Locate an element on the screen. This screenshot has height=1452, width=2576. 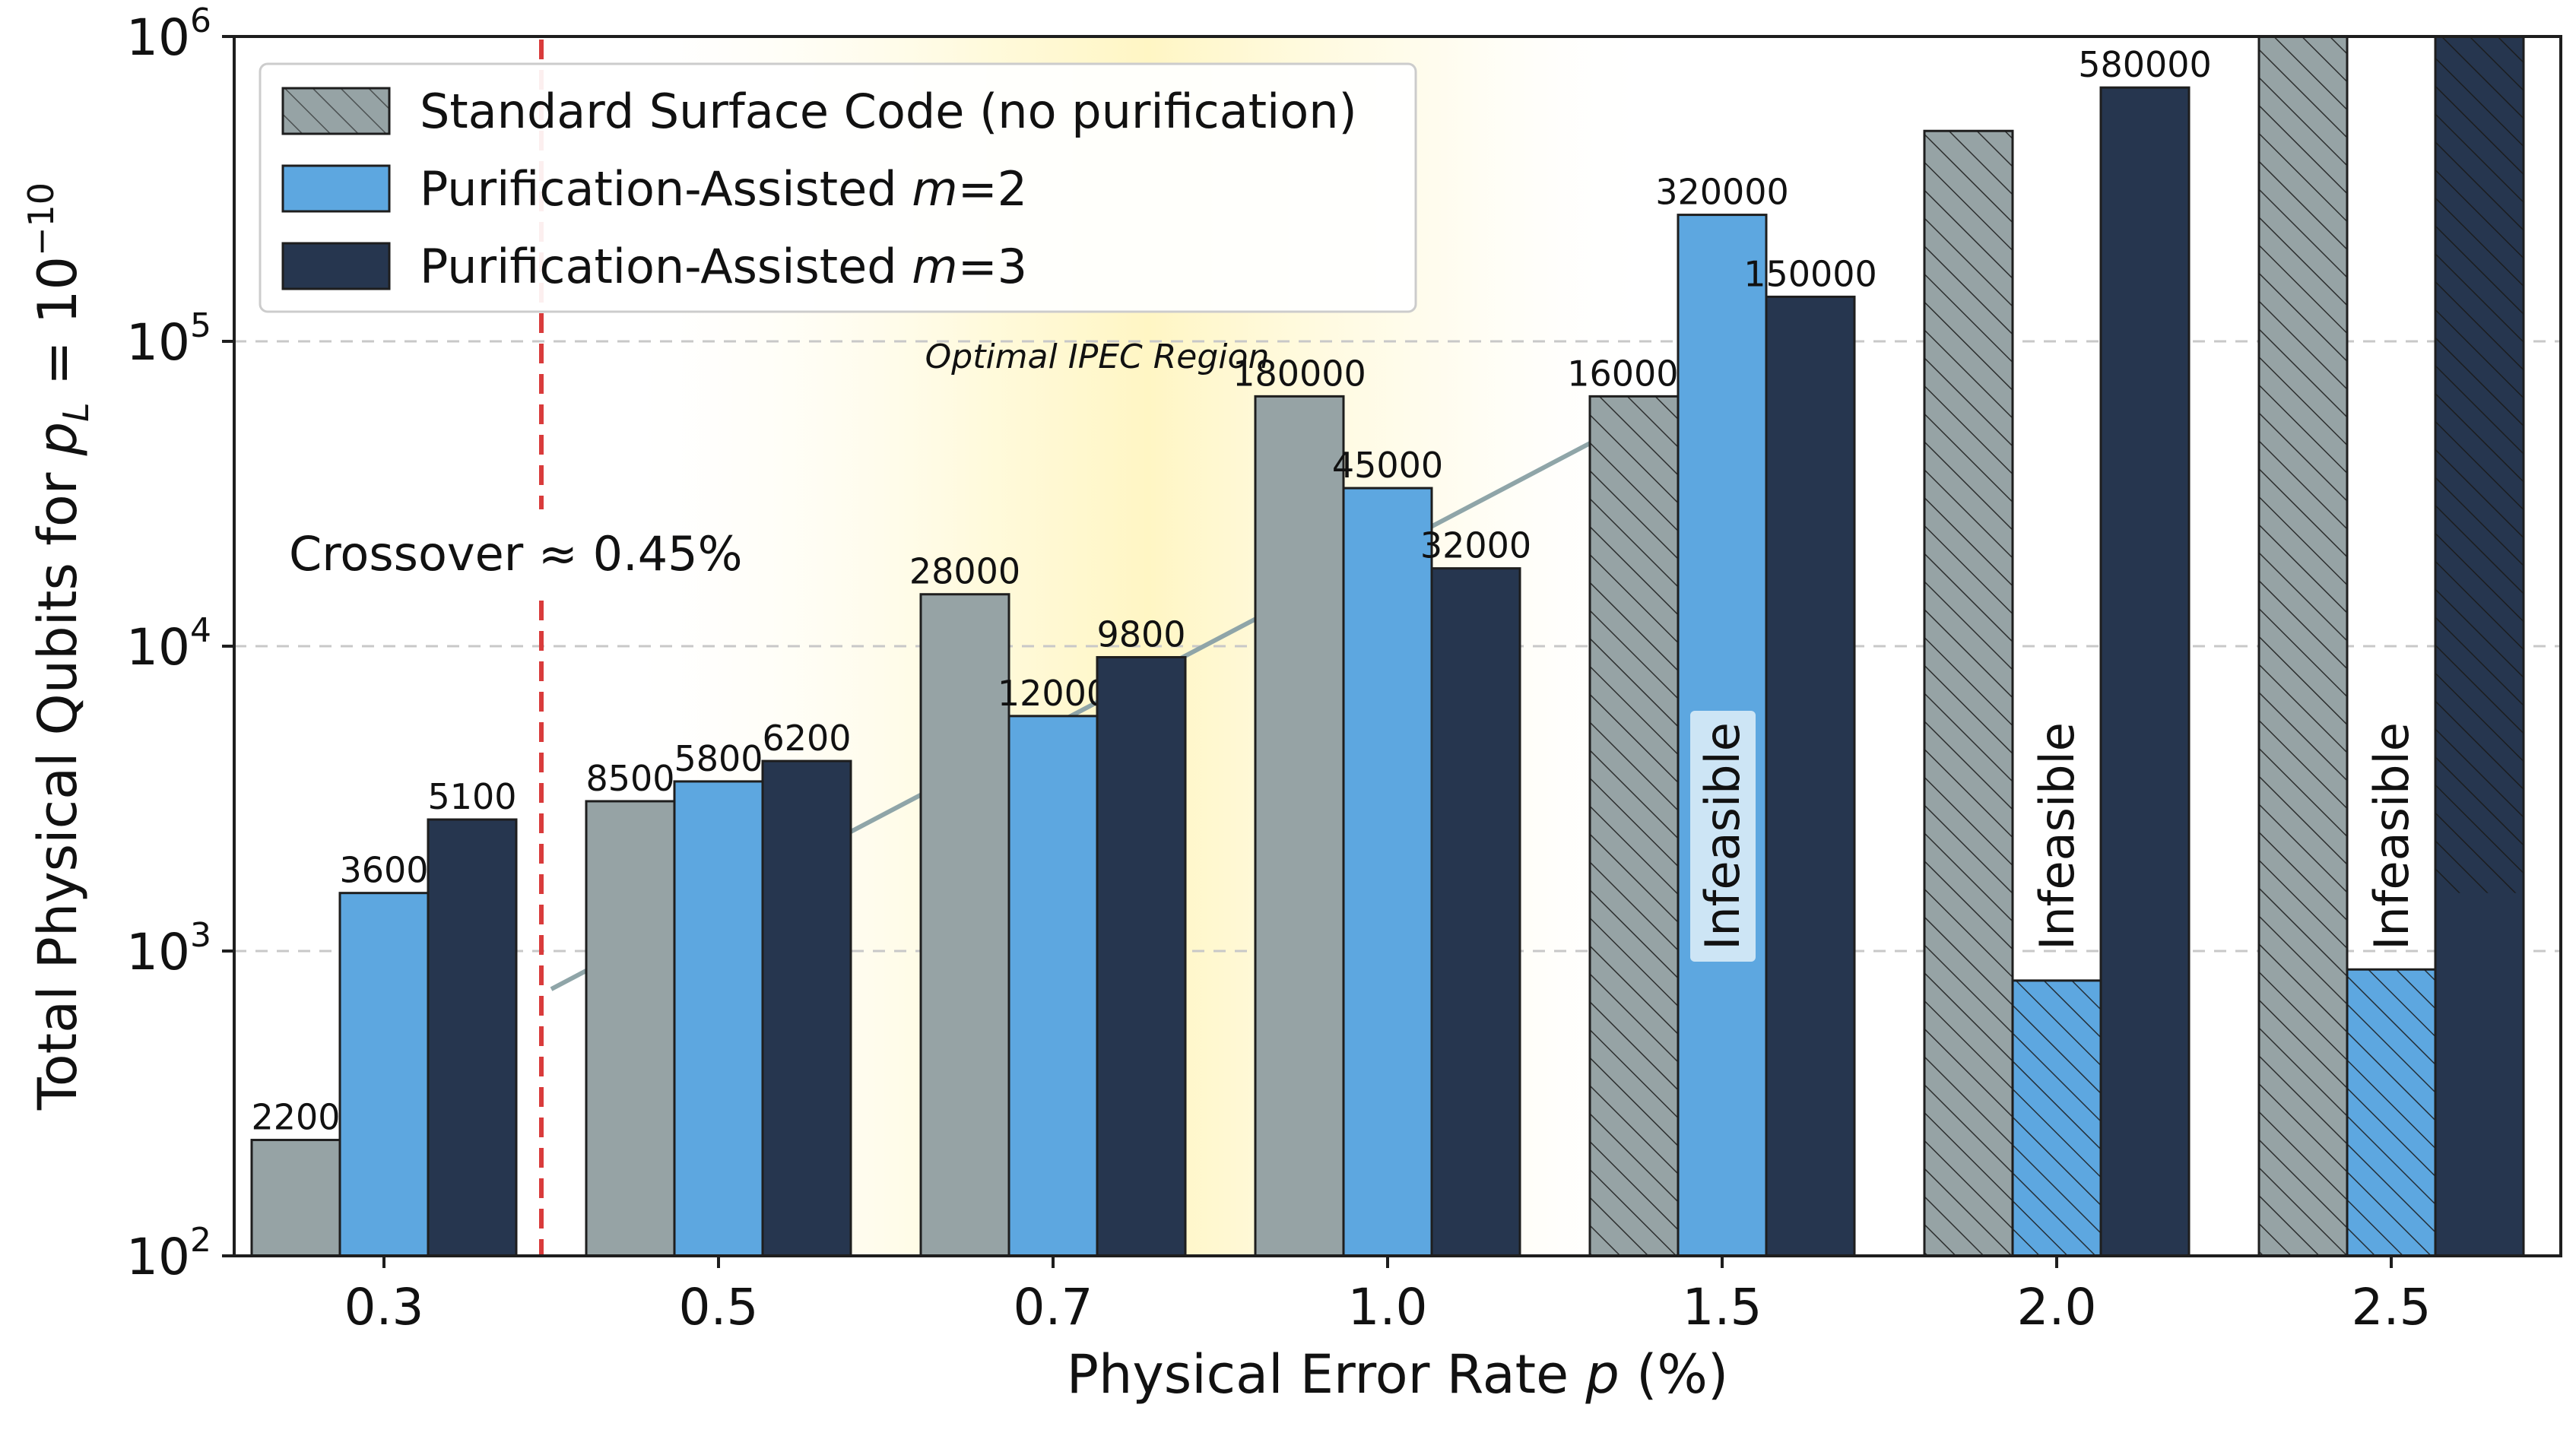
y-tick-base-6: 10 is located at coordinates (158, 37).